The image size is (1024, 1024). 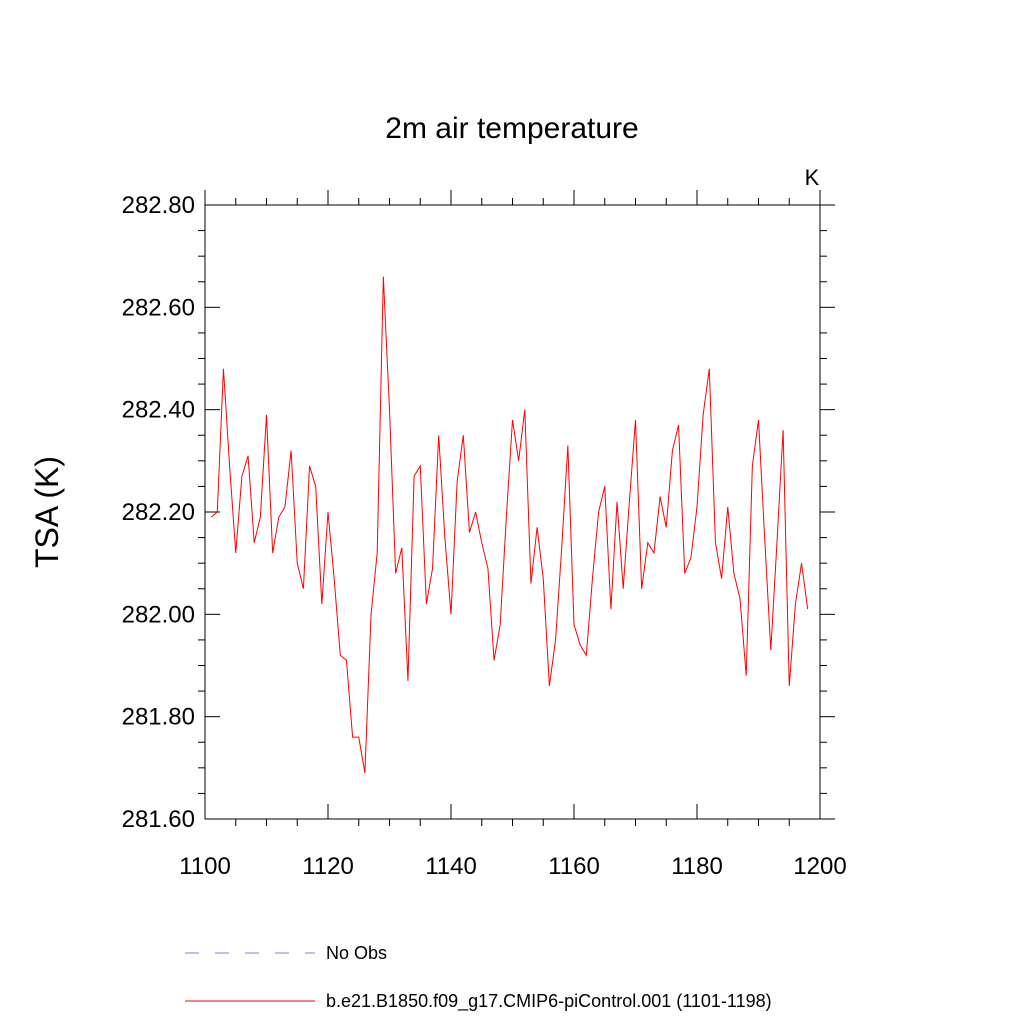 I want to click on x-tick-label: 1160, so click(x=574, y=866).